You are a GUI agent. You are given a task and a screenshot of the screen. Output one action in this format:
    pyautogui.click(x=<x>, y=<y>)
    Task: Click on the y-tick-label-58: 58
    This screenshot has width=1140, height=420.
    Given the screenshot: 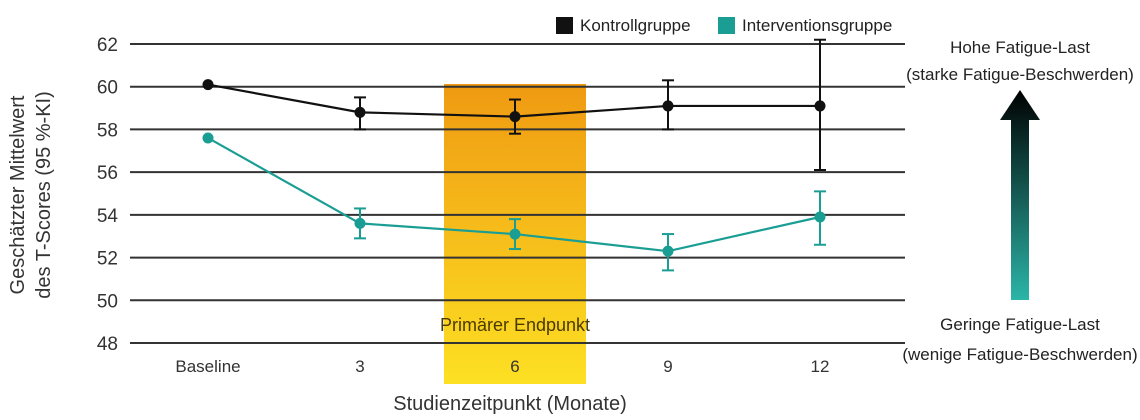 What is the action you would take?
    pyautogui.click(x=107, y=130)
    